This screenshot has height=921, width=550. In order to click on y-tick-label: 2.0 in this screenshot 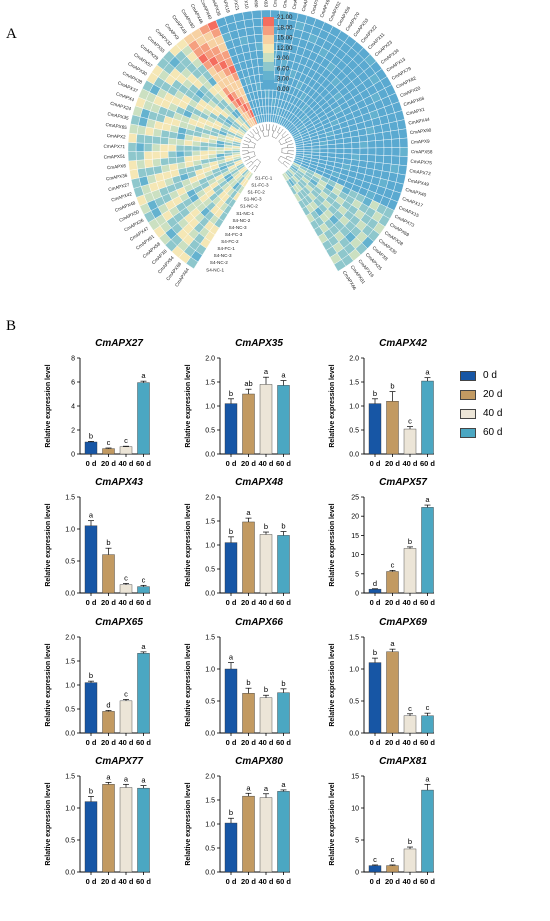, I will do `click(210, 777)`.